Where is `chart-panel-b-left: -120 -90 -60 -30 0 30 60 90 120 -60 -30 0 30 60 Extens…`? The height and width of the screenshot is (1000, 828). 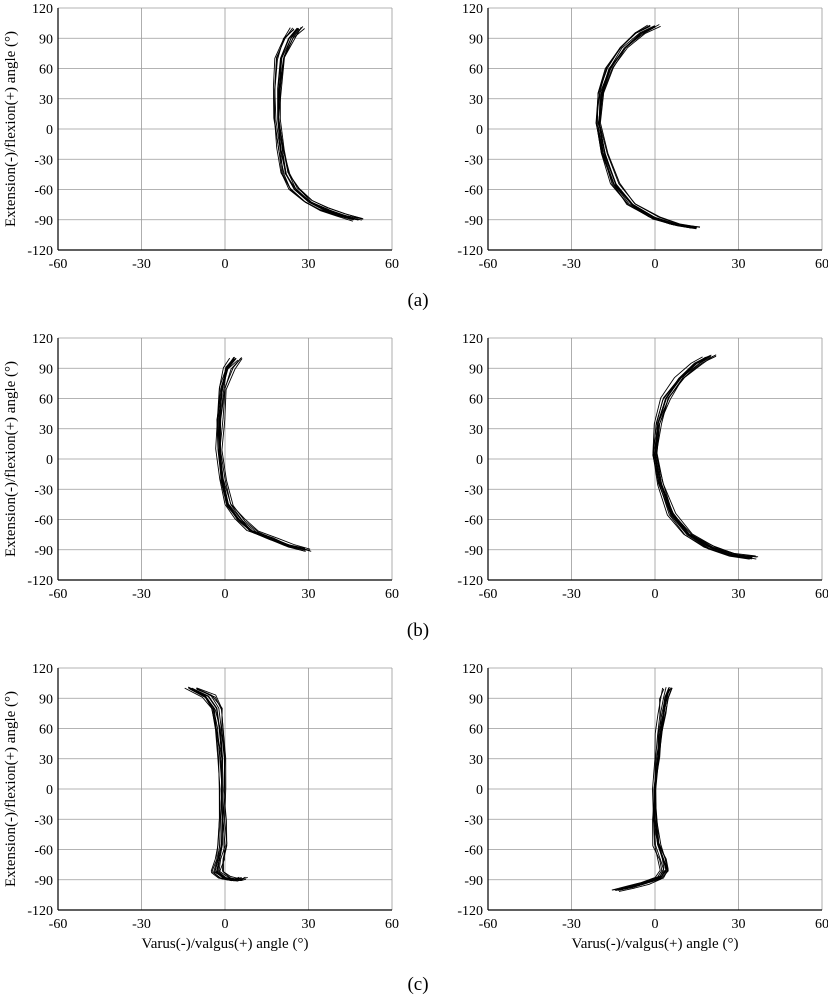
chart-panel-b-left: -120 -90 -60 -30 0 30 60 90 120 -60 -30 0 30 60 Extens… is located at coordinates (201, 467).